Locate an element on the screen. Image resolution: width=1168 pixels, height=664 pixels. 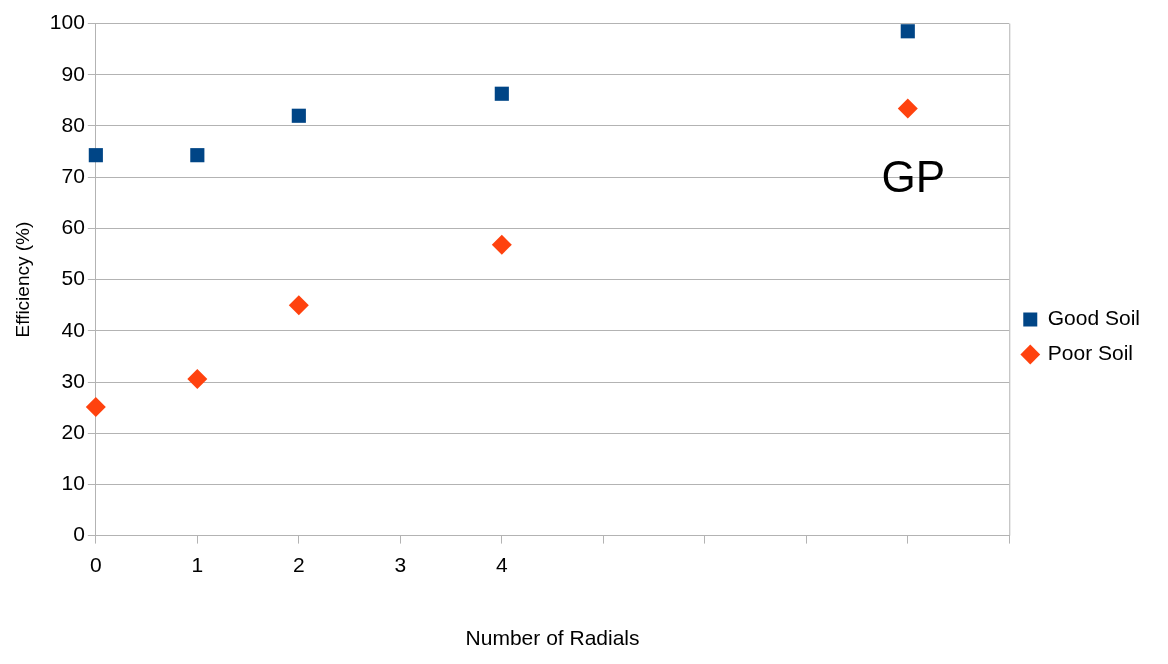
y-tick-label: 90 is located at coordinates (73, 73).